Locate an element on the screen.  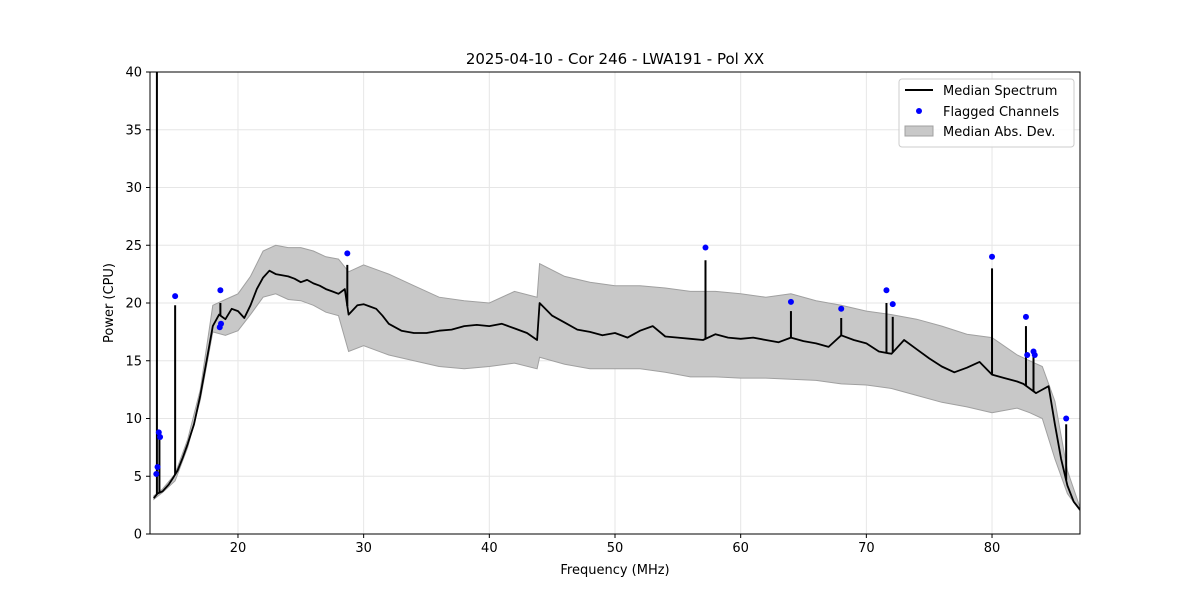
y-axis-label: Power (CPU) is located at coordinates (109, 303).